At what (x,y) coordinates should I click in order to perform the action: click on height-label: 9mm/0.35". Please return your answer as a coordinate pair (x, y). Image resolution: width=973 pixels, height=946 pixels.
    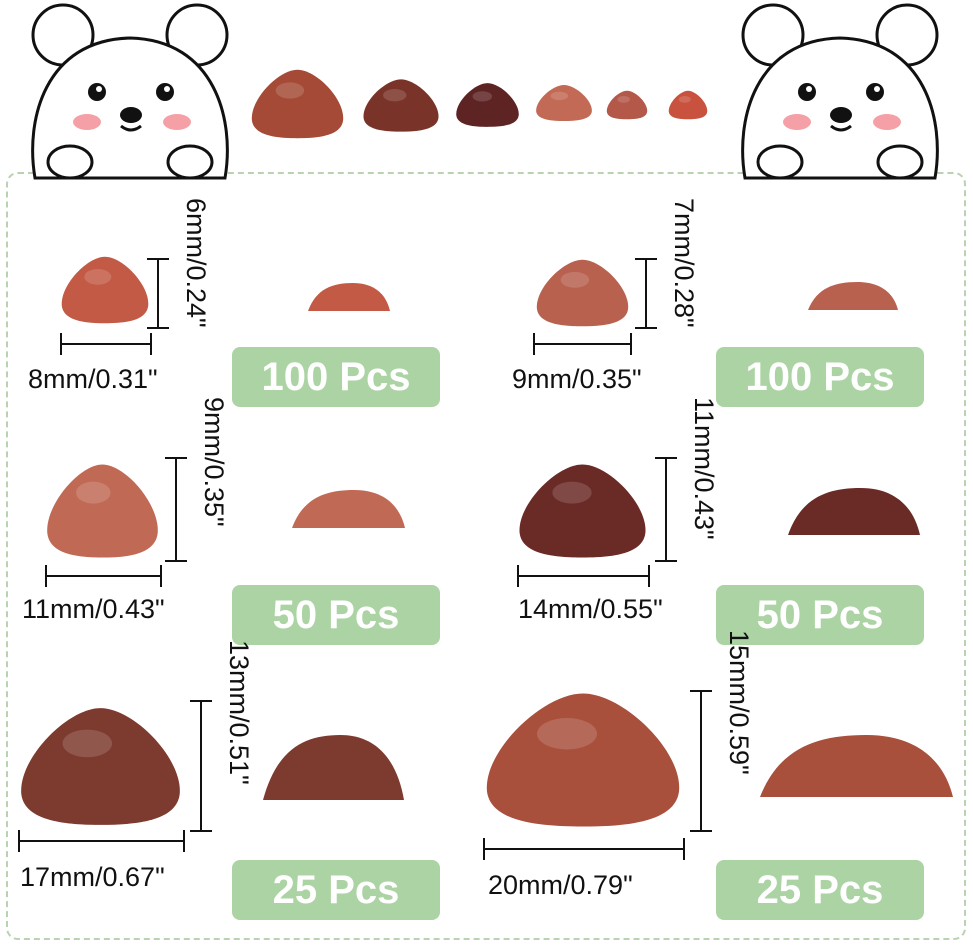
    Looking at the image, I should click on (214, 462).